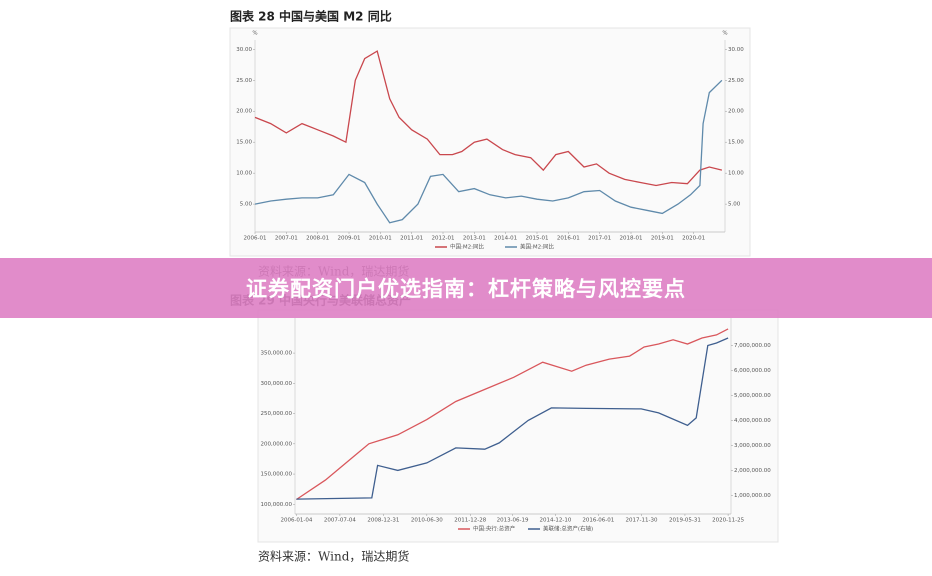  I want to click on x-tick-label: 2010-06-30, so click(427, 521).